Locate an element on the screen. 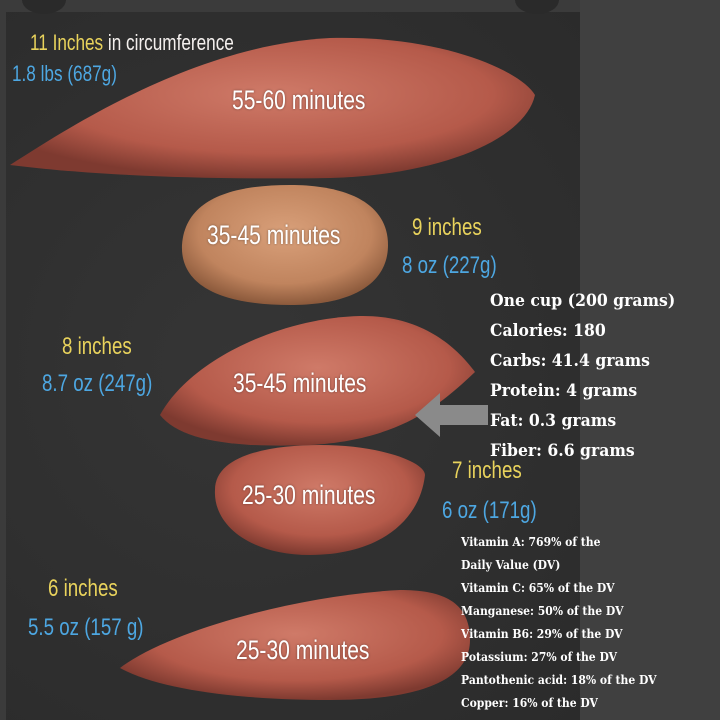 This screenshot has height=720, width=720. vitamin-line: Pantothenic acid: 18% of the DV is located at coordinates (559, 680).